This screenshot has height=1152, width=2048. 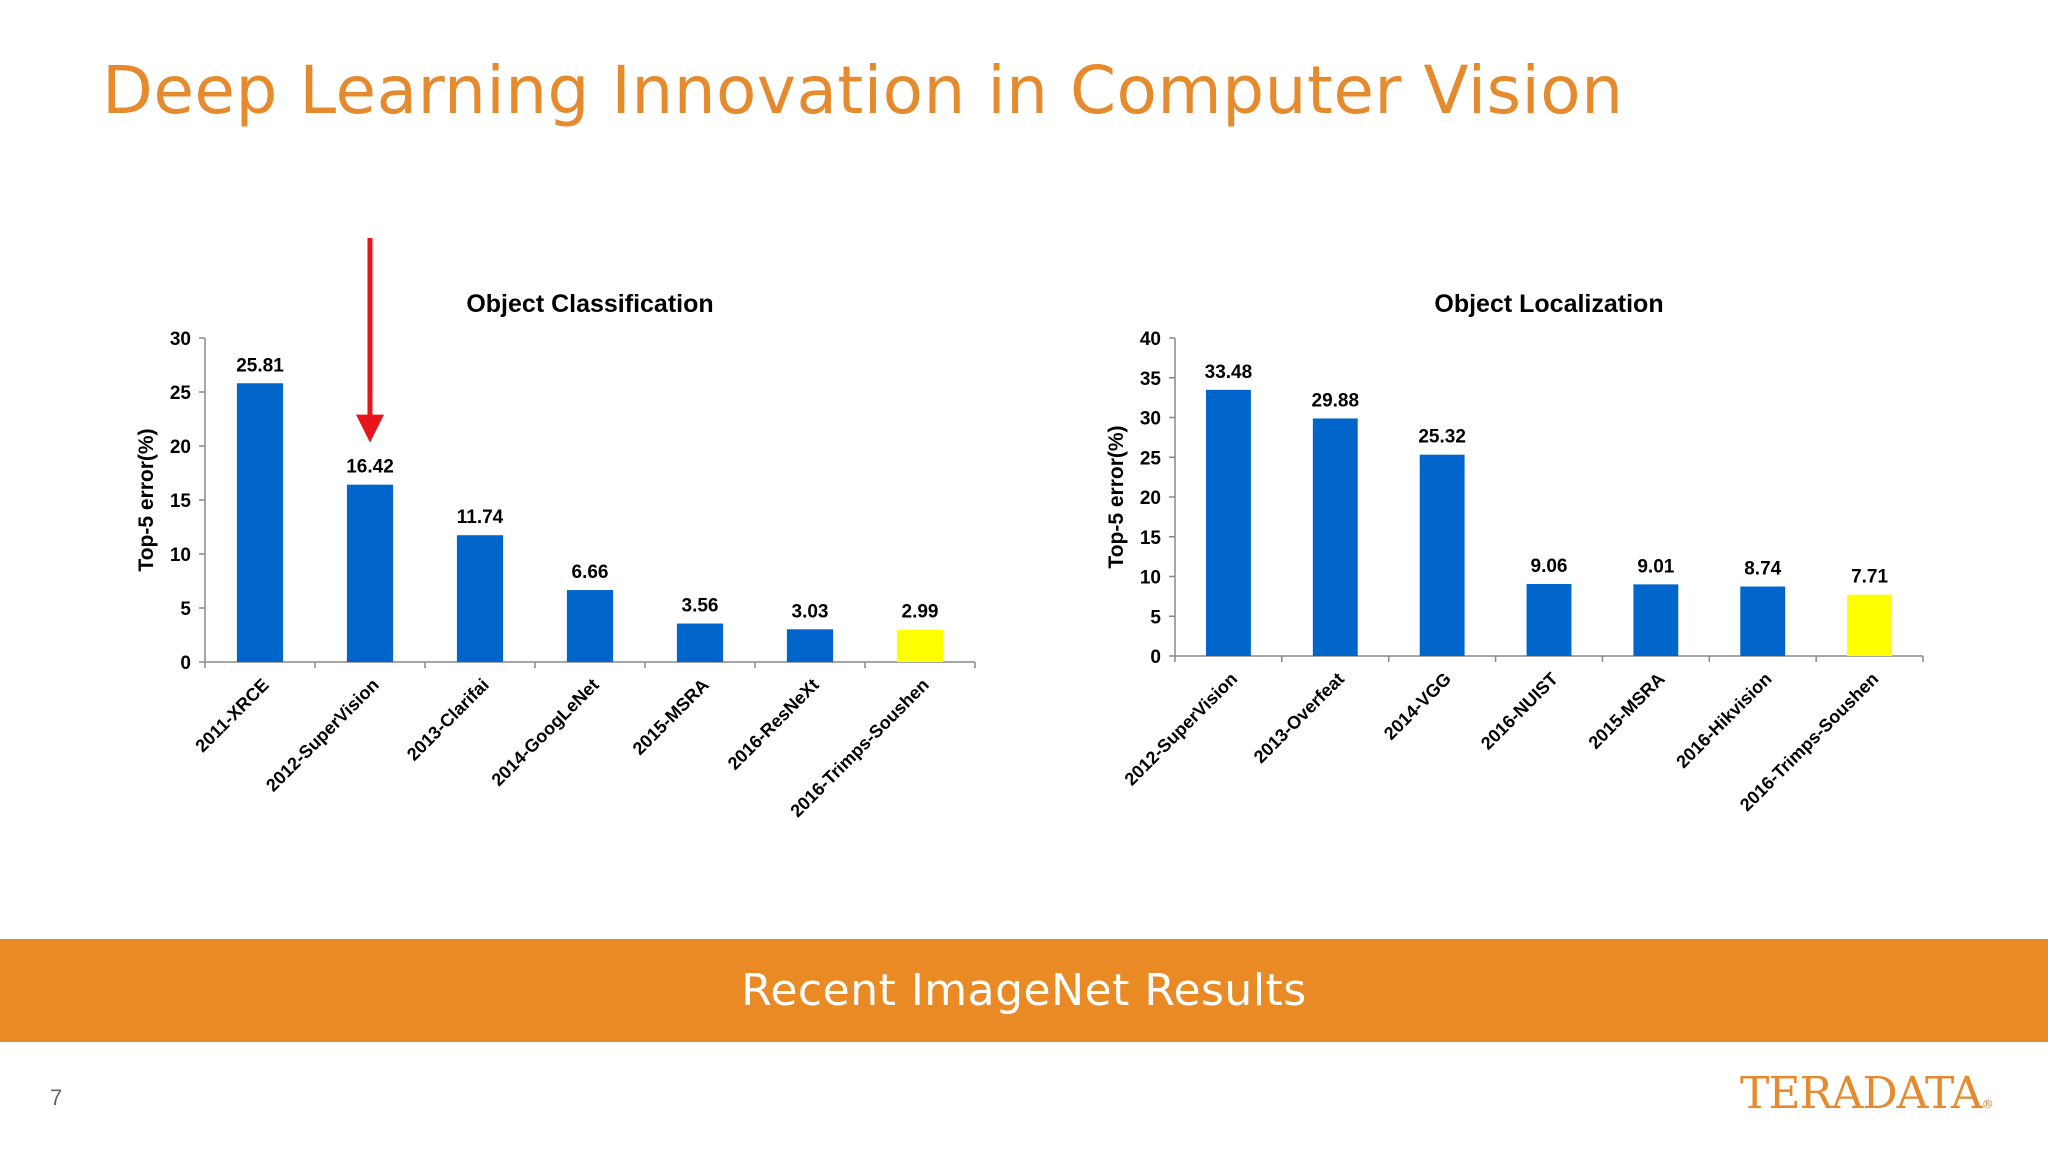 What do you see at coordinates (590, 572) in the screenshot?
I see `data-label: 6.66` at bounding box center [590, 572].